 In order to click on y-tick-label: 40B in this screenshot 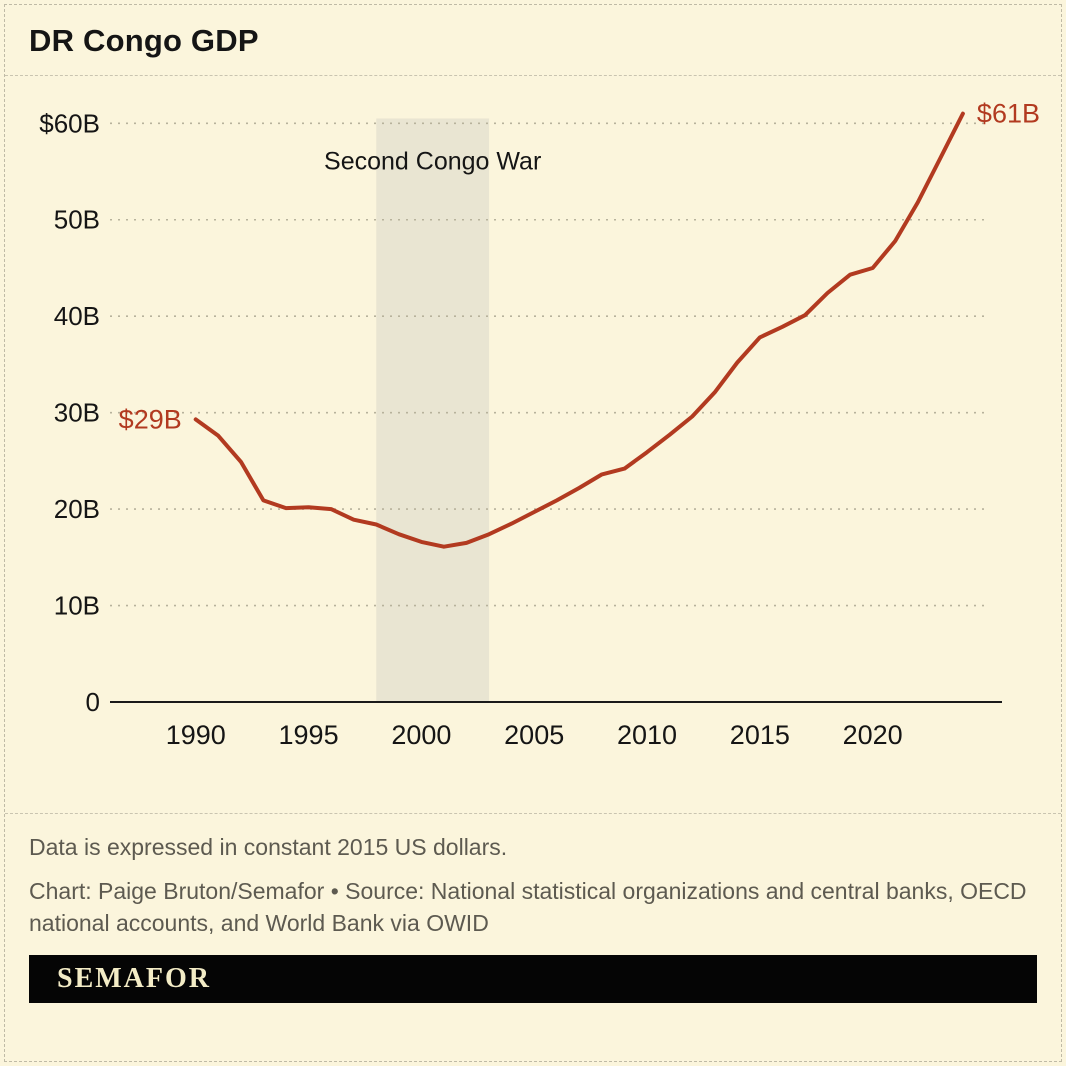, I will do `click(77, 316)`.